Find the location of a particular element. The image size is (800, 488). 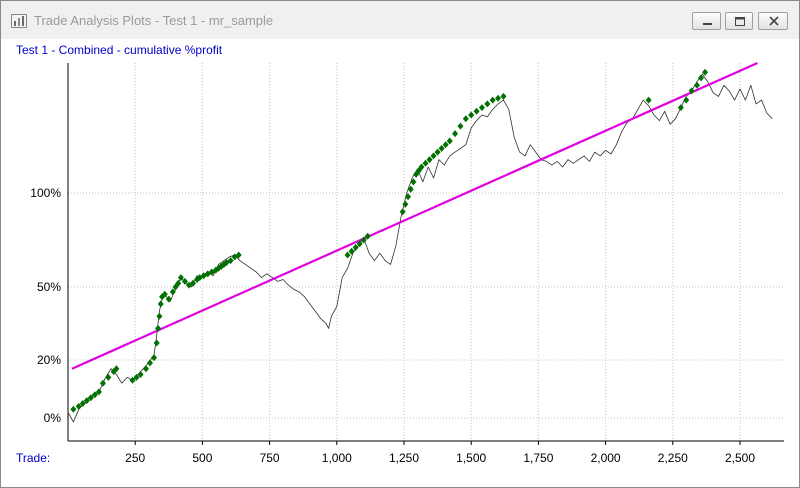

close-icon is located at coordinates (774, 21).